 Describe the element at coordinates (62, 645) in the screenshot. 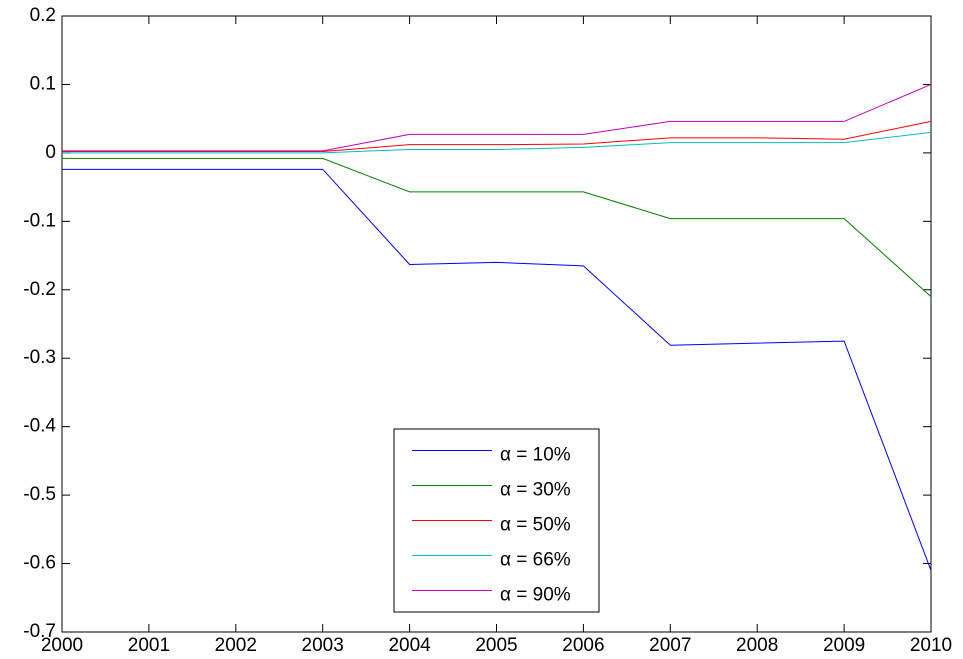

I see `x-tick-label: 2000` at that location.